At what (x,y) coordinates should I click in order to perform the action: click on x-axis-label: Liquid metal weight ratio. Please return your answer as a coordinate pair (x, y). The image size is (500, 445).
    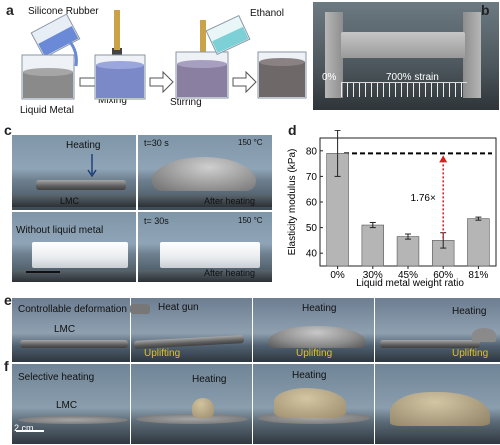
    Looking at the image, I should click on (410, 283).